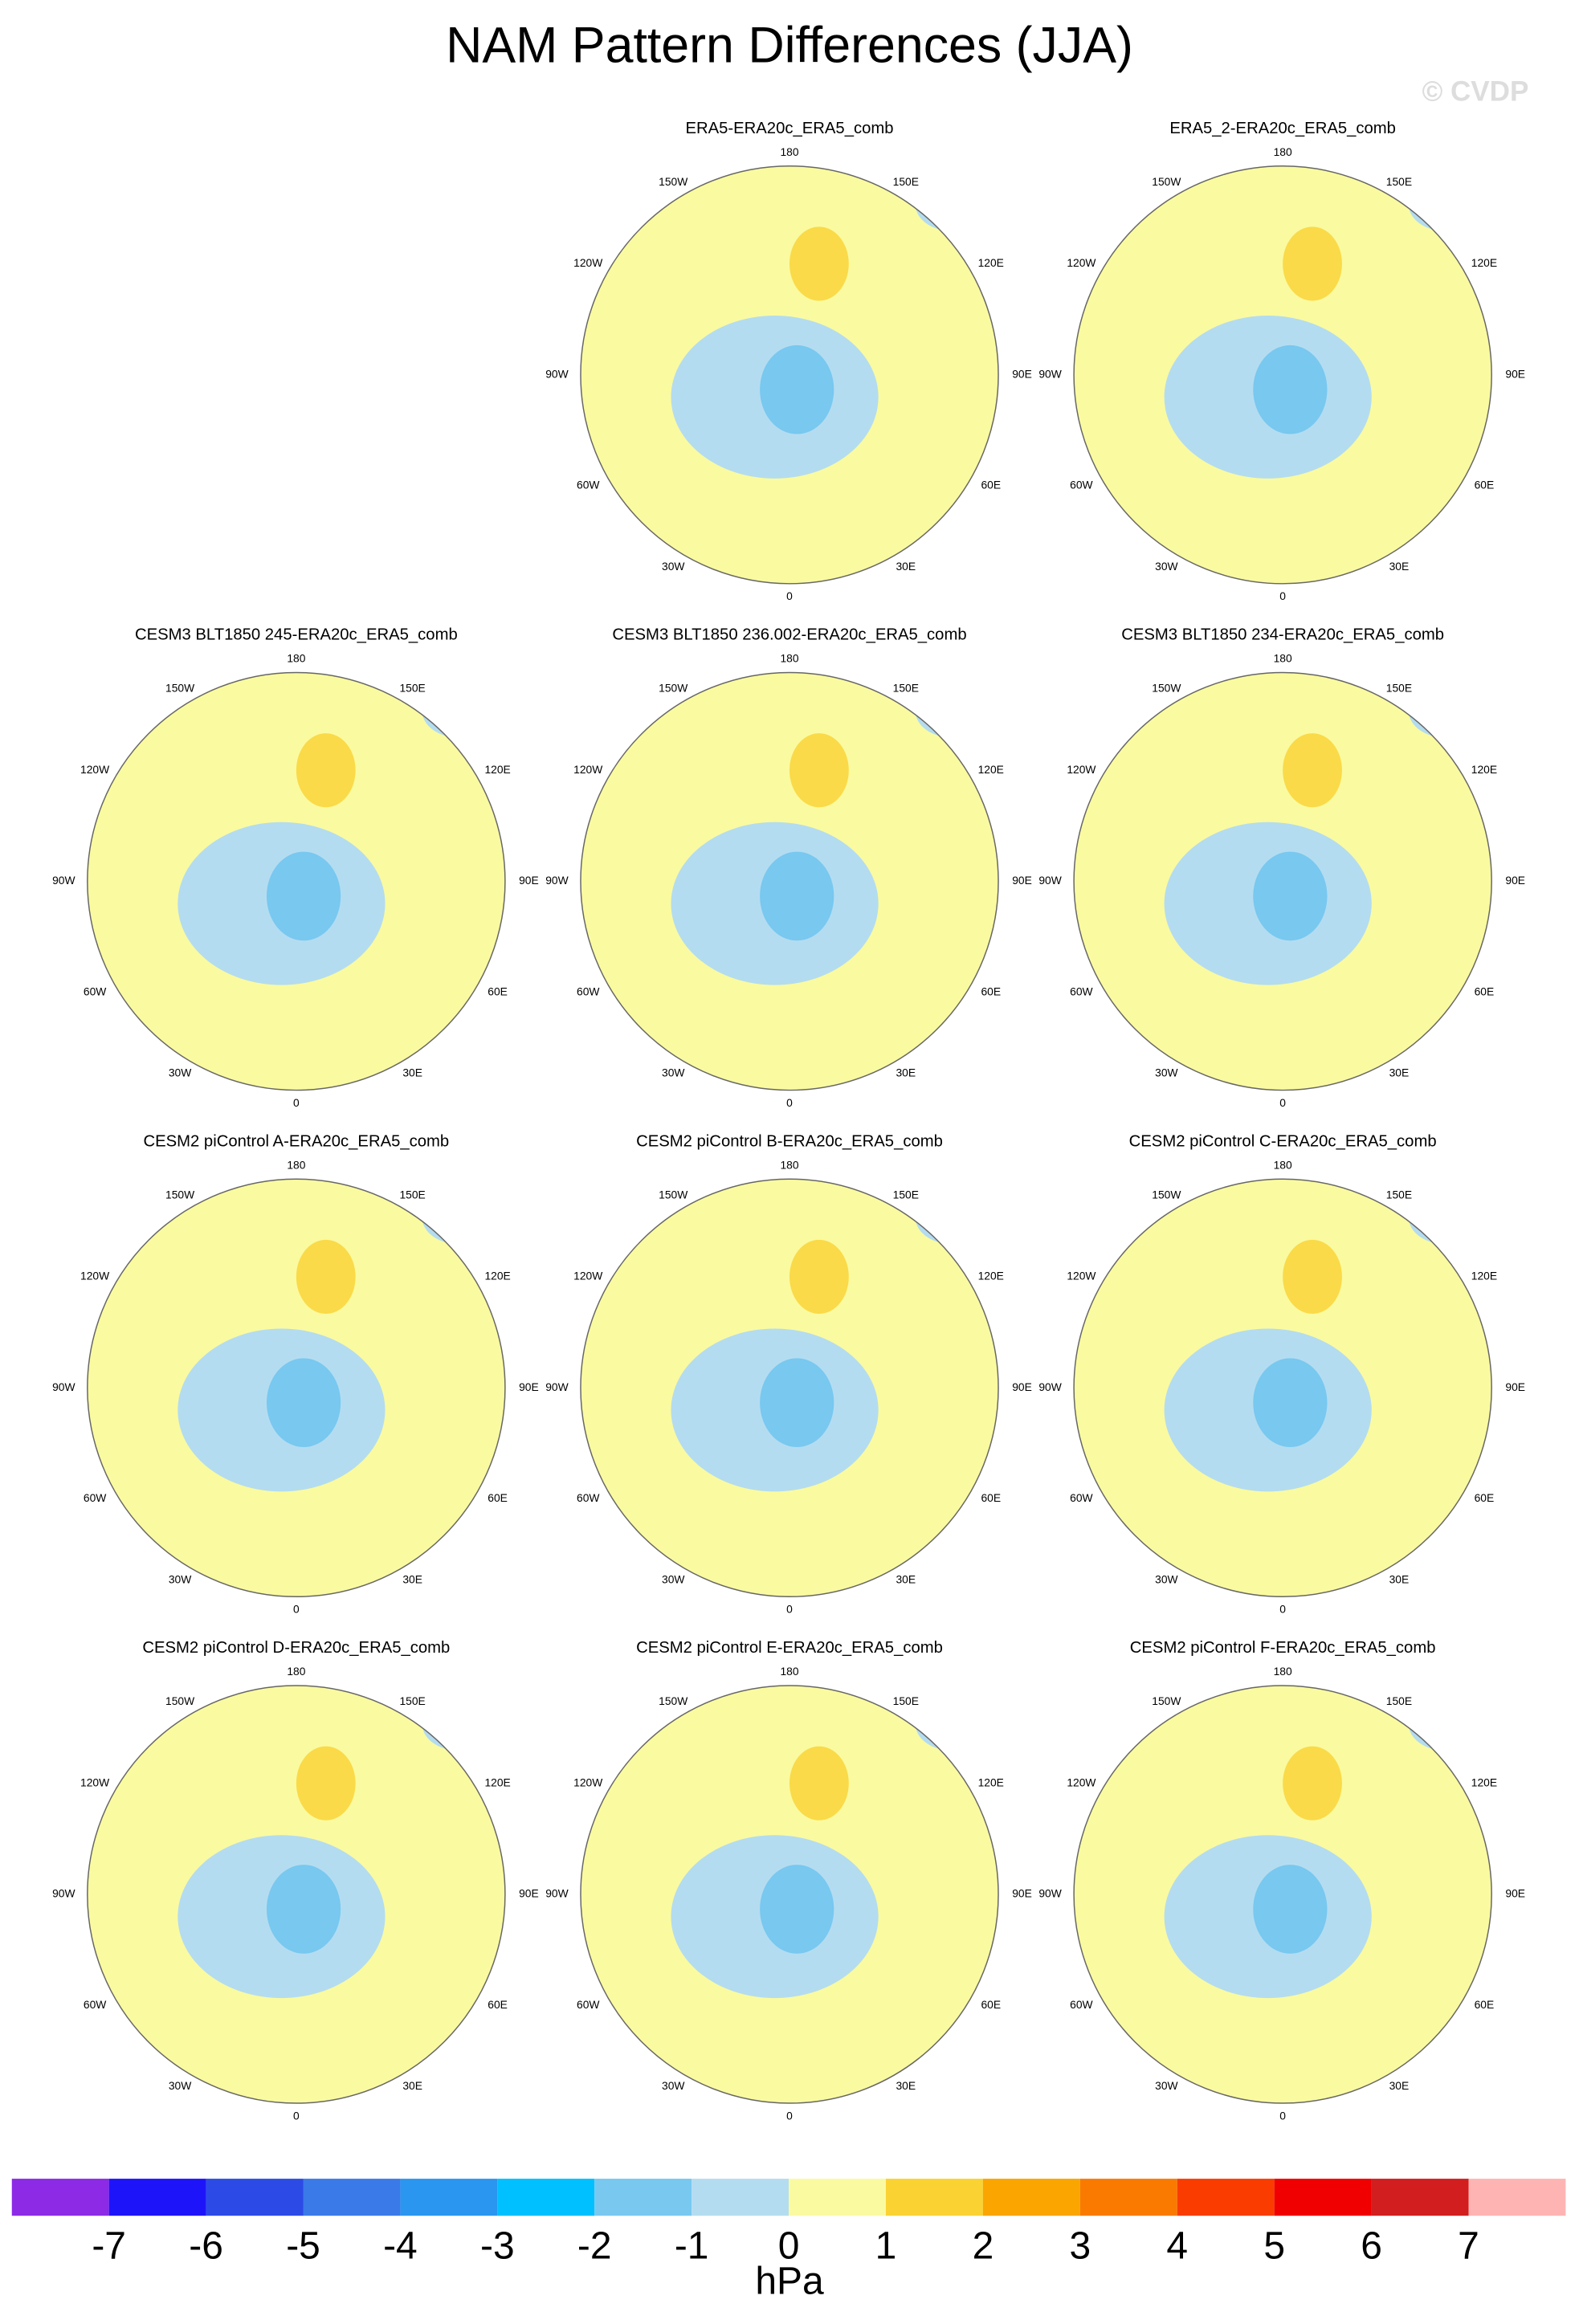 This screenshot has width=1579, height=2324. What do you see at coordinates (789, 46) in the screenshot?
I see `figure-title: NAM Pattern Differences (JJA)` at bounding box center [789, 46].